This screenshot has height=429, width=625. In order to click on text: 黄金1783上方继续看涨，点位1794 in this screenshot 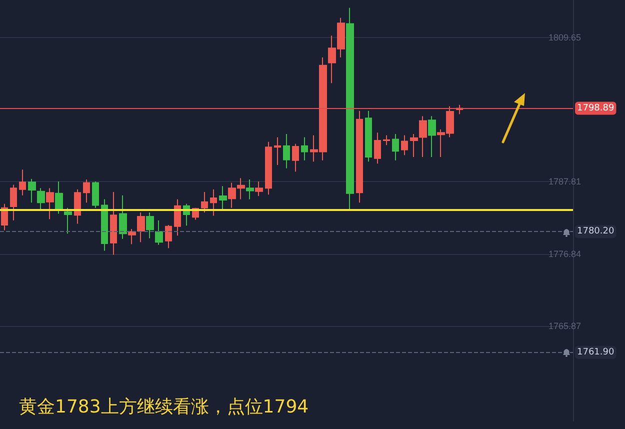, I will do `click(164, 407)`.